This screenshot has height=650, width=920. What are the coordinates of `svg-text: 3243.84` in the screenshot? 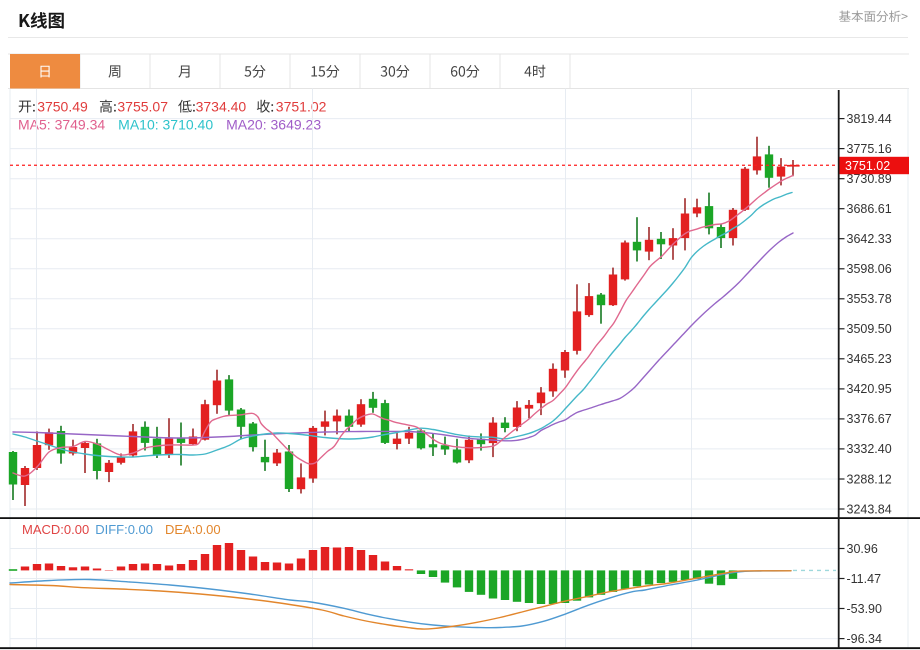 It's located at (869, 509).